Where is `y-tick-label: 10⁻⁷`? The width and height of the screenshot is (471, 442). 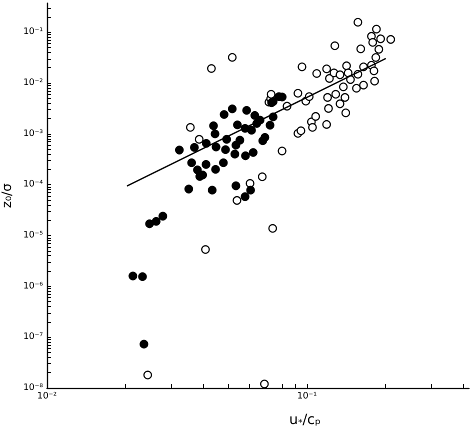 y-tick-label: 10⁻⁷ is located at coordinates (33, 337).